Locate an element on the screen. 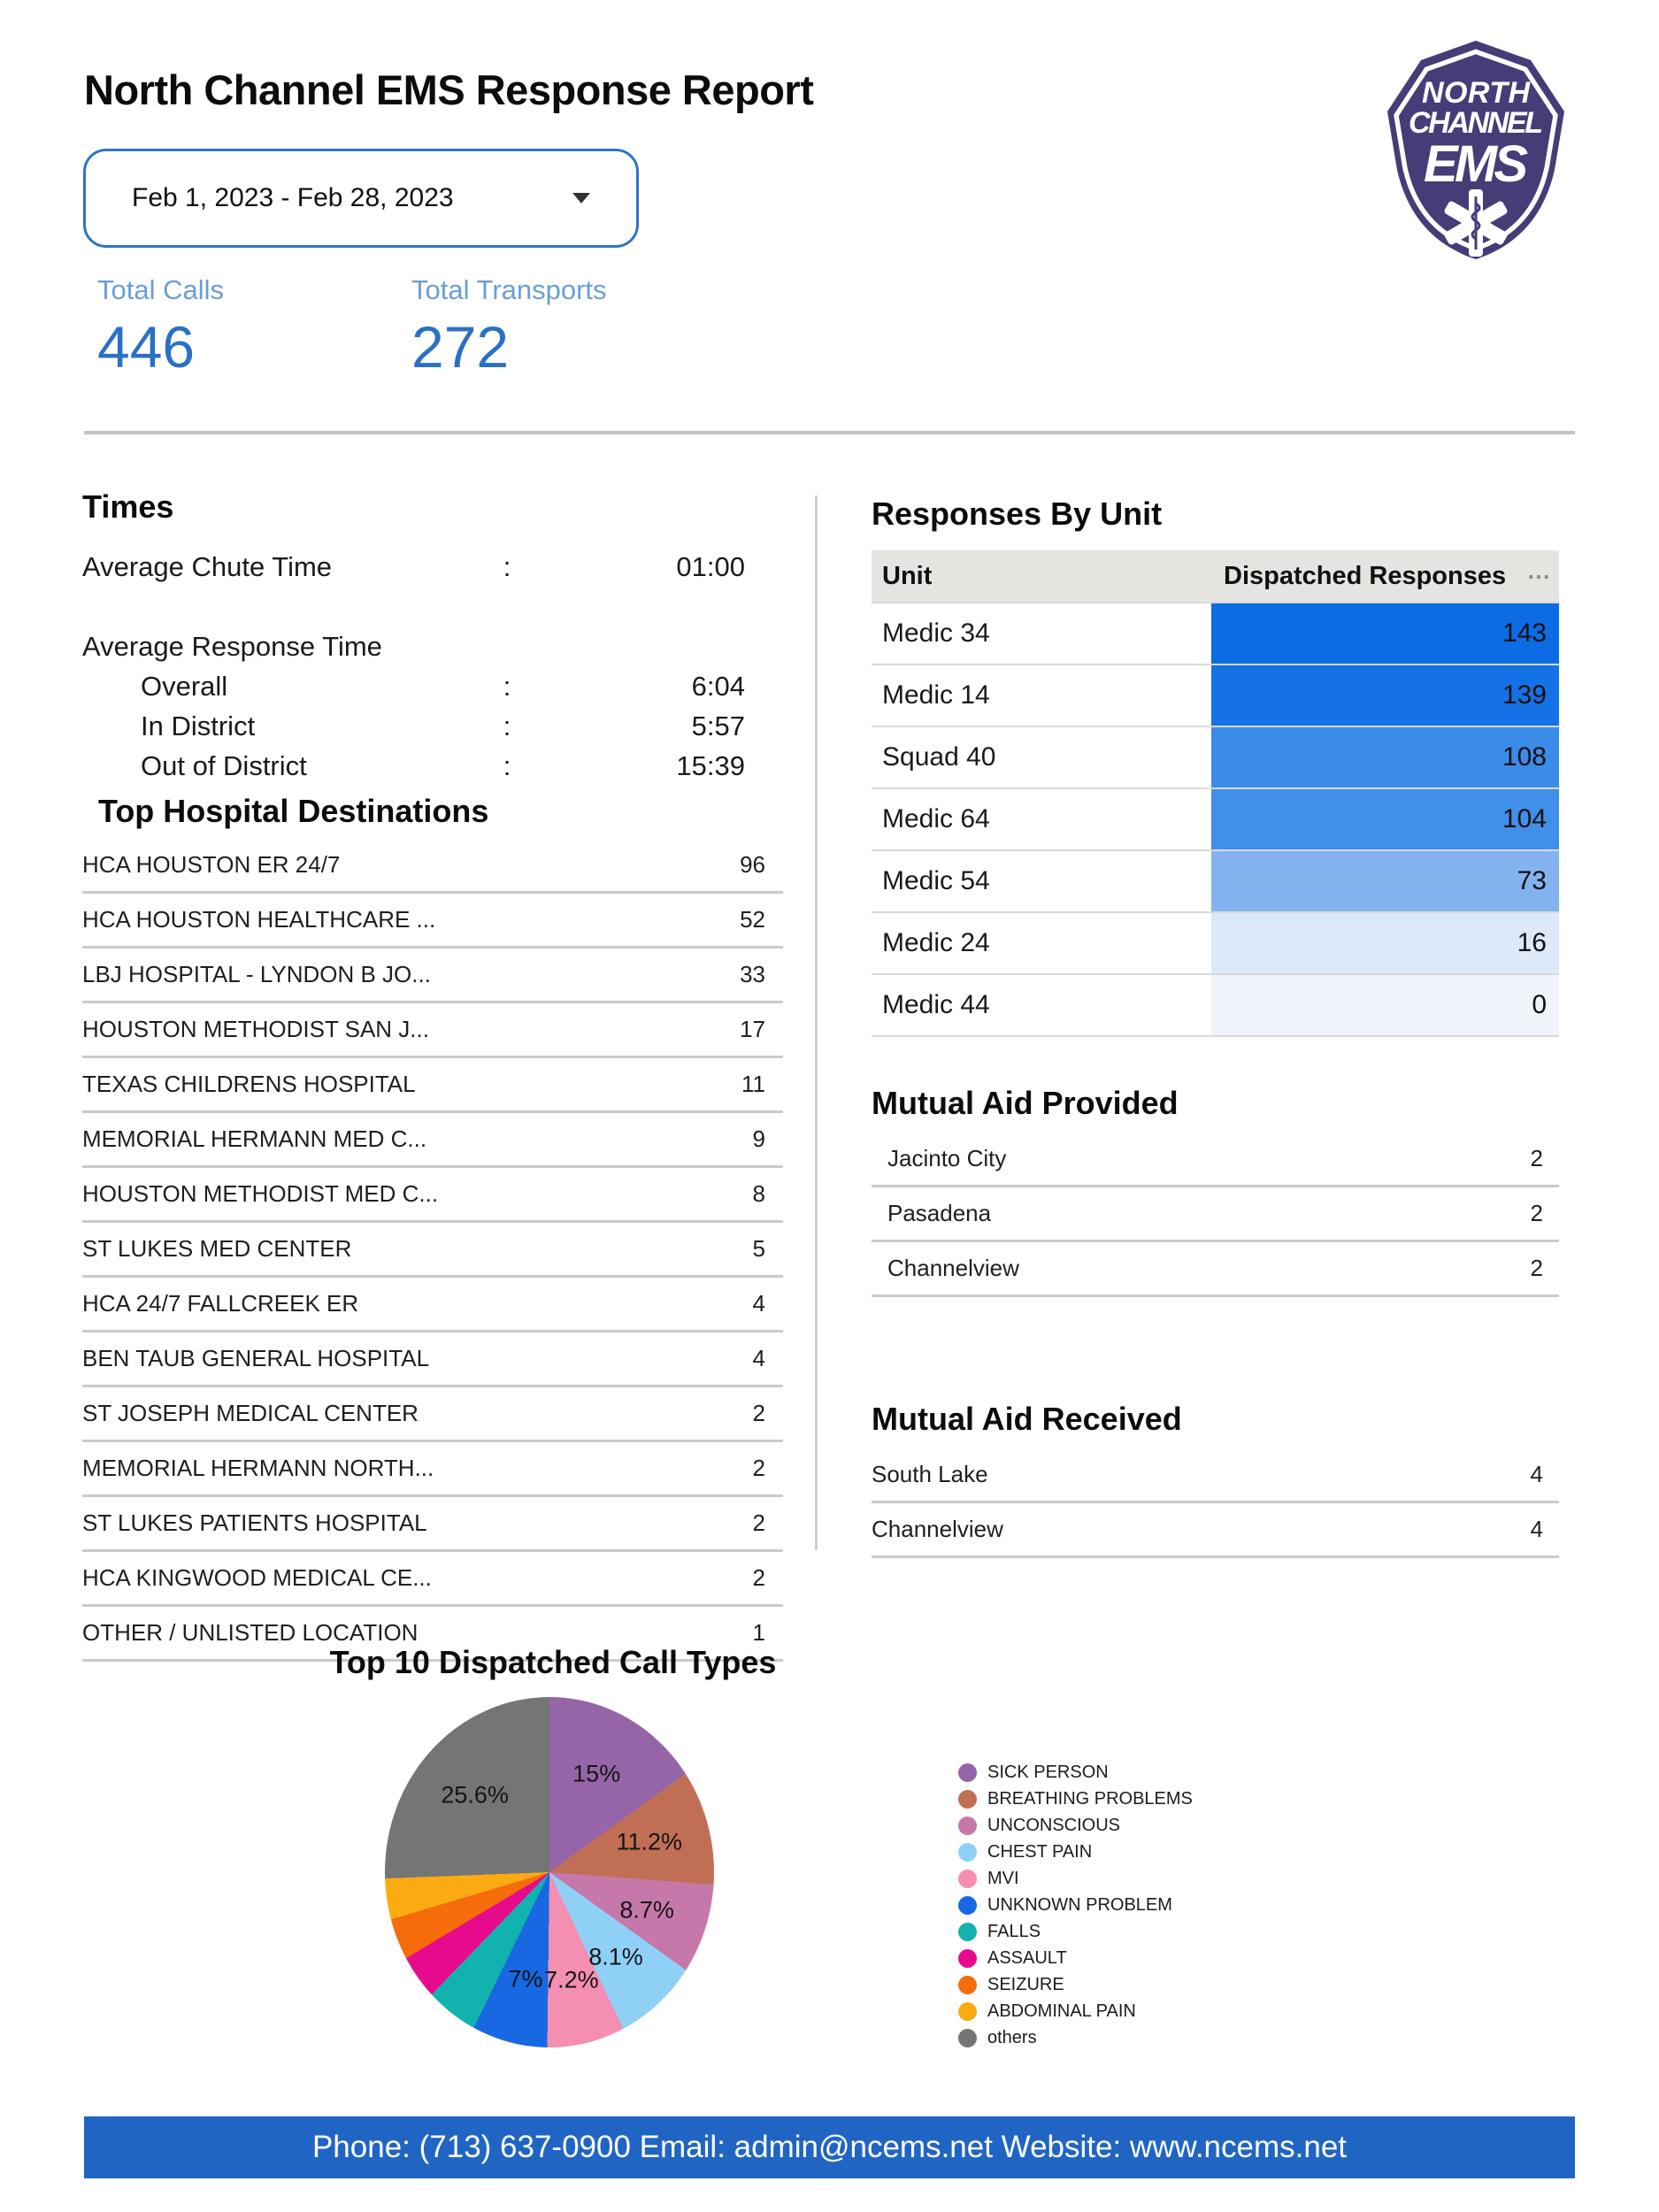  legend-label: UNCONSCIOUS is located at coordinates (1054, 1825).